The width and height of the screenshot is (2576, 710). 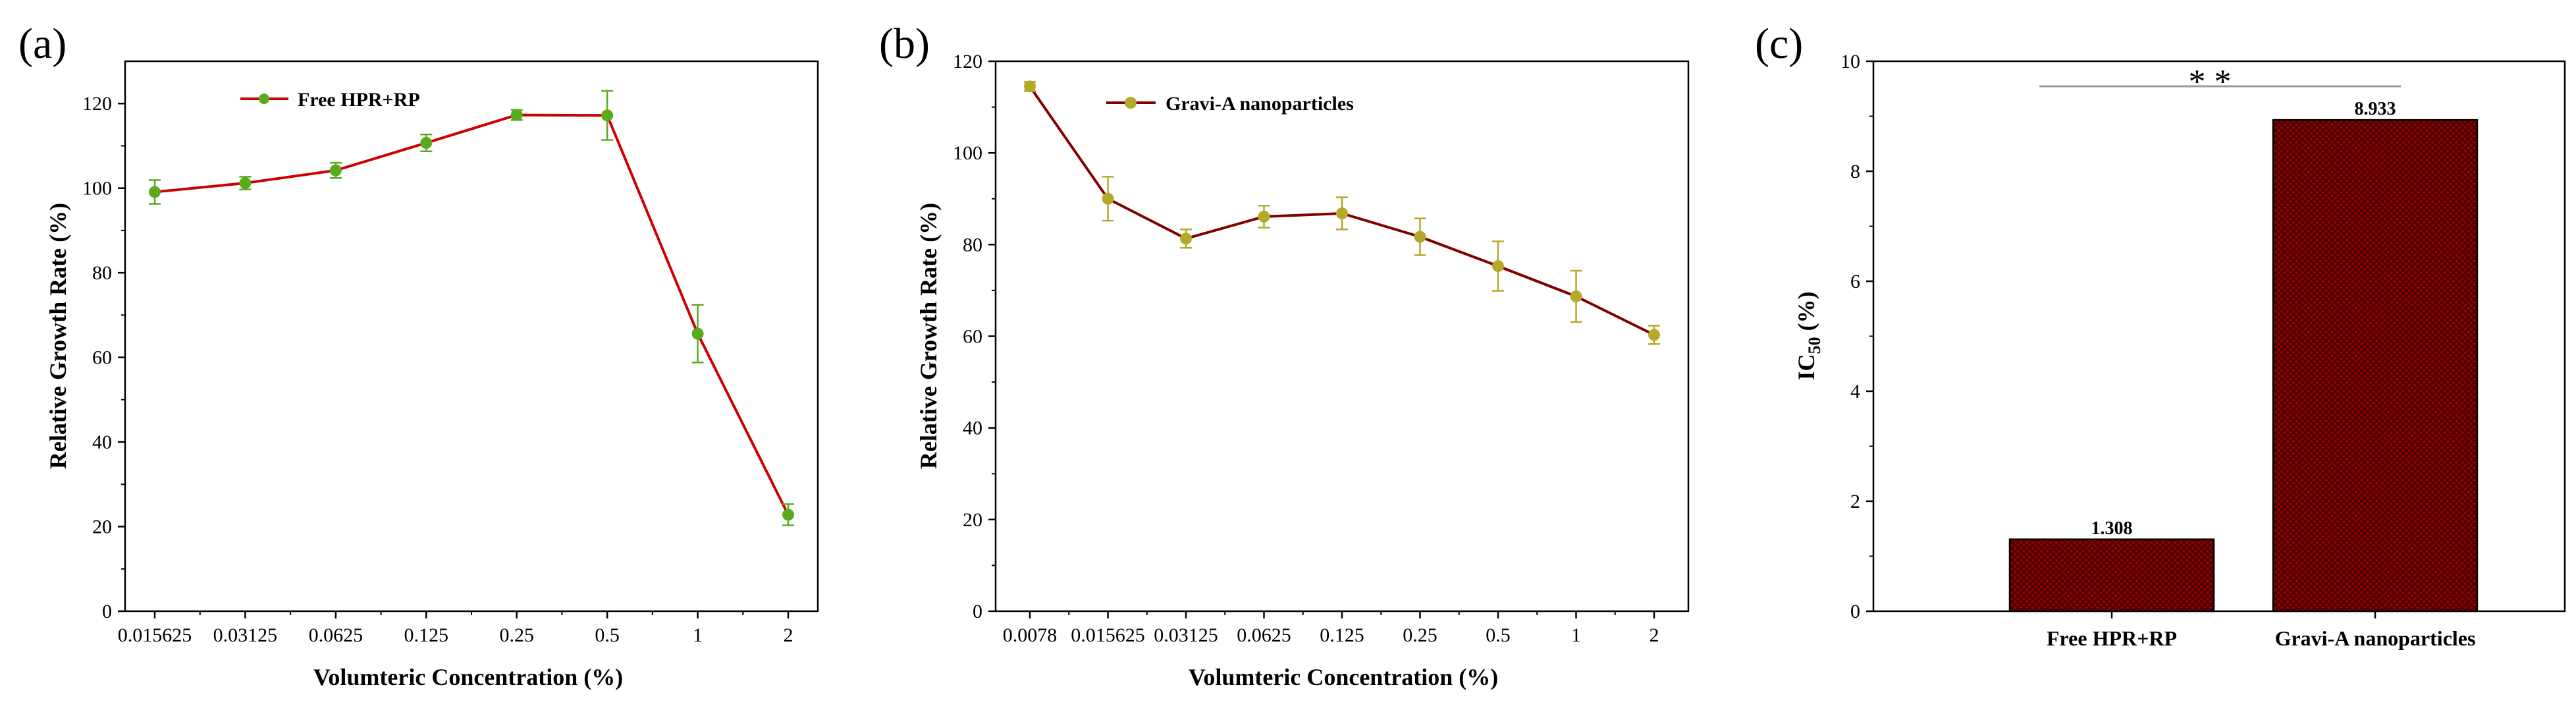 What do you see at coordinates (102, 273) in the screenshot?
I see `panel-a-y-tick-label-4: 80` at bounding box center [102, 273].